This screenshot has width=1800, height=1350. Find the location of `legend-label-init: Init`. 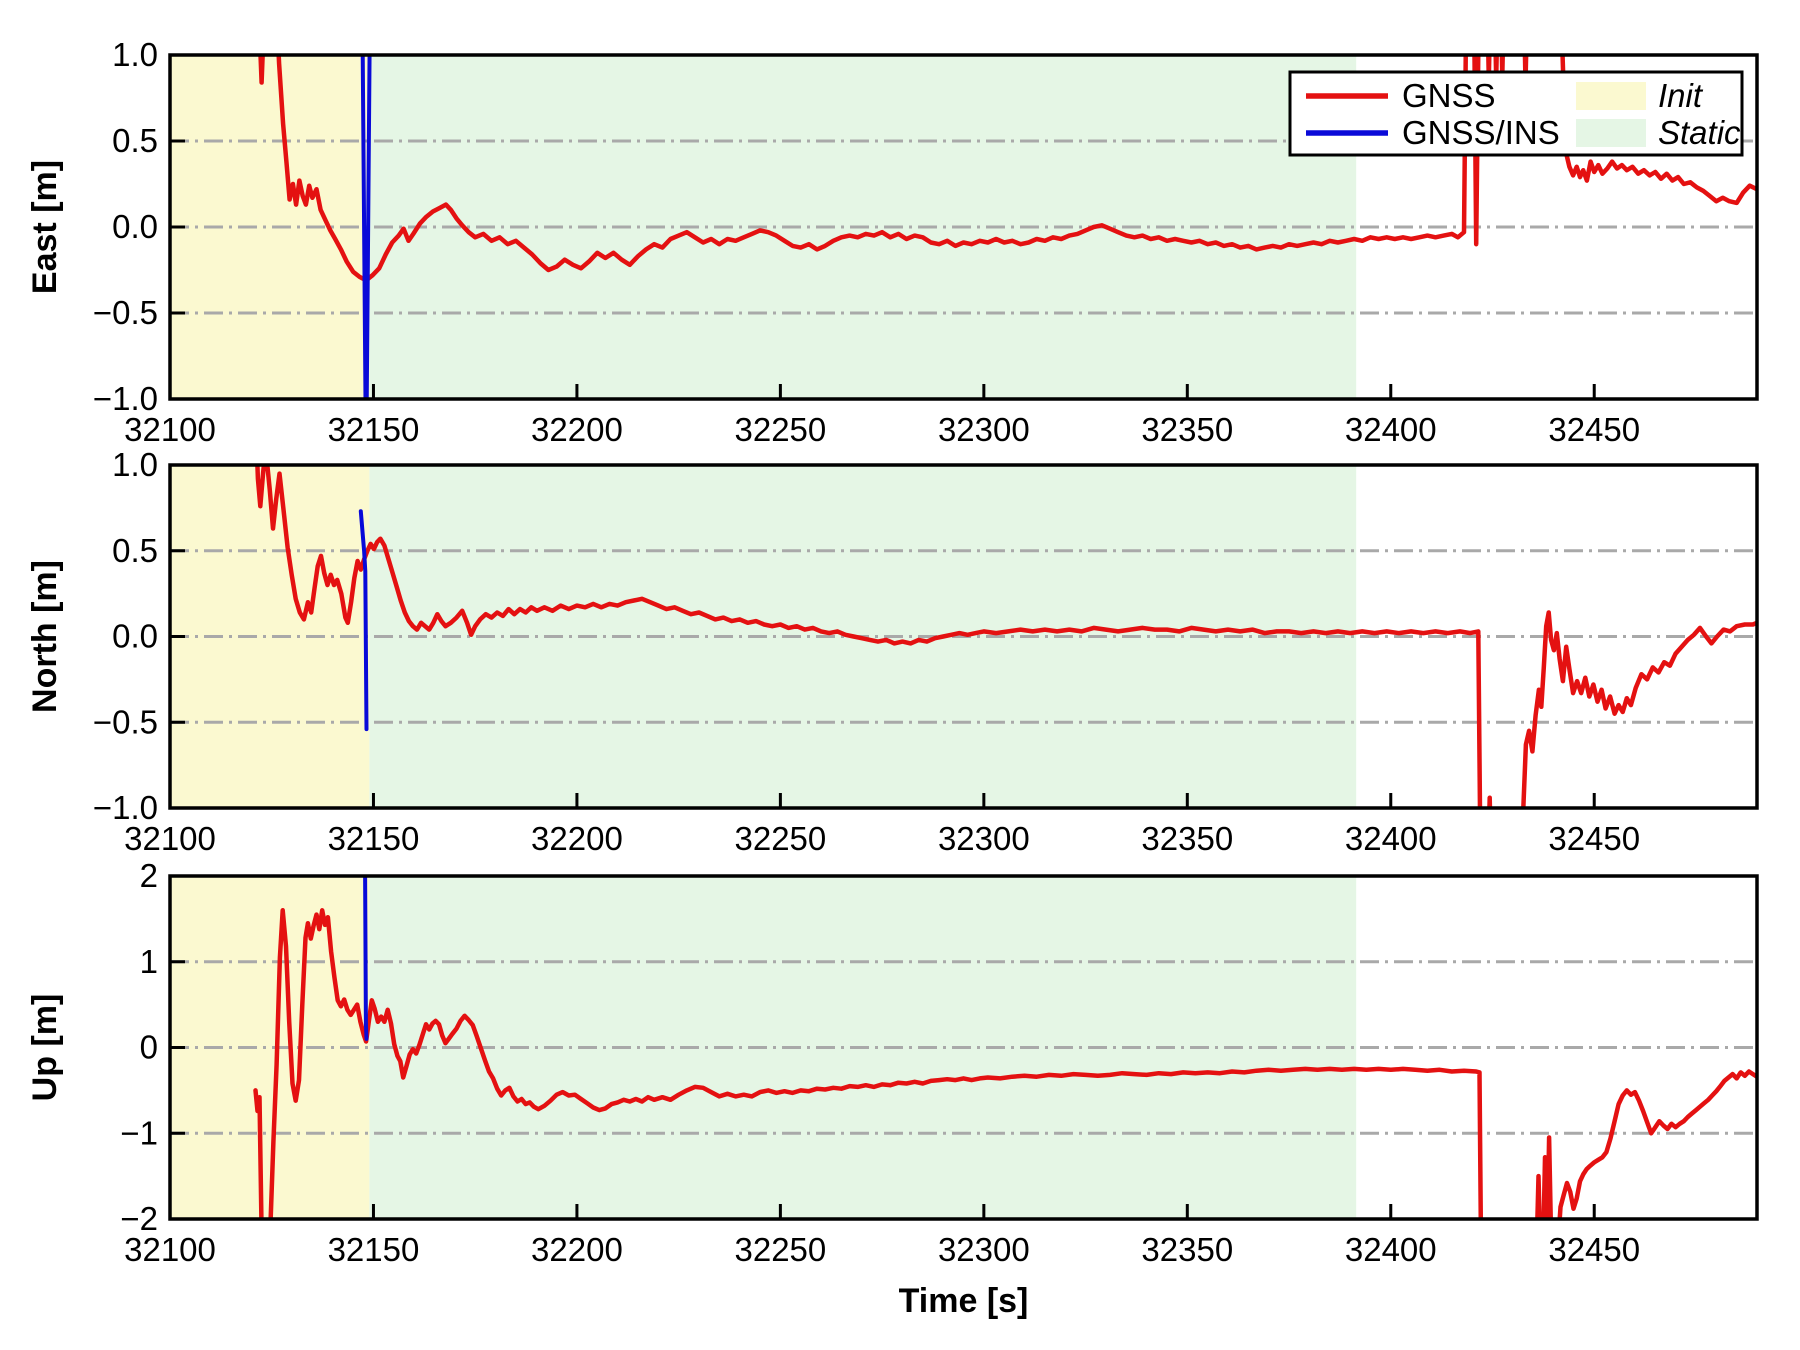

legend-label-init: Init is located at coordinates (1681, 95).